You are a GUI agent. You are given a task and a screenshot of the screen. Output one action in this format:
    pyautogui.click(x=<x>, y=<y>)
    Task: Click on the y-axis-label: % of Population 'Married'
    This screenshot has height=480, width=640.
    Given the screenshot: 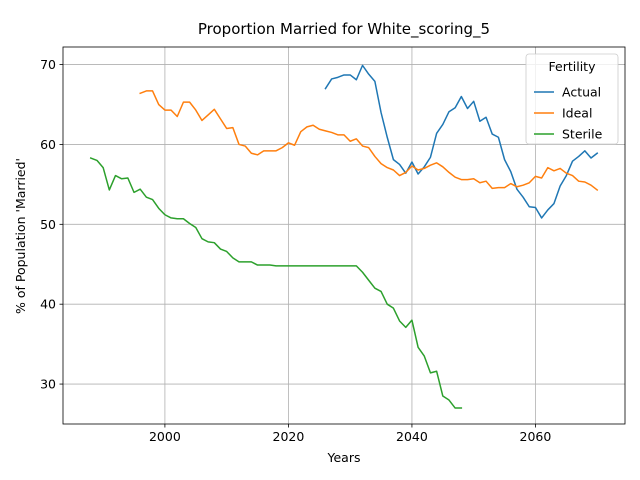 What is the action you would take?
    pyautogui.click(x=20, y=236)
    